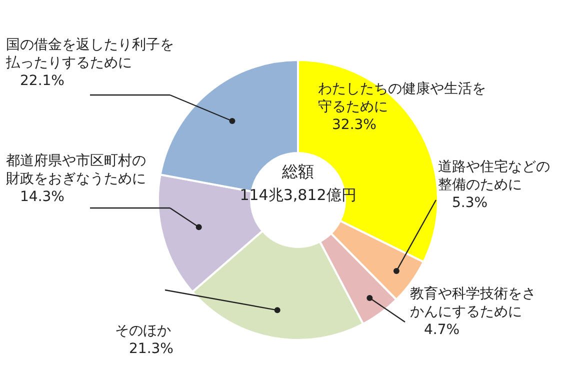 Image resolution: width=586 pixels, height=390 pixels. I want to click on slice-label: そのほか, so click(143, 331).